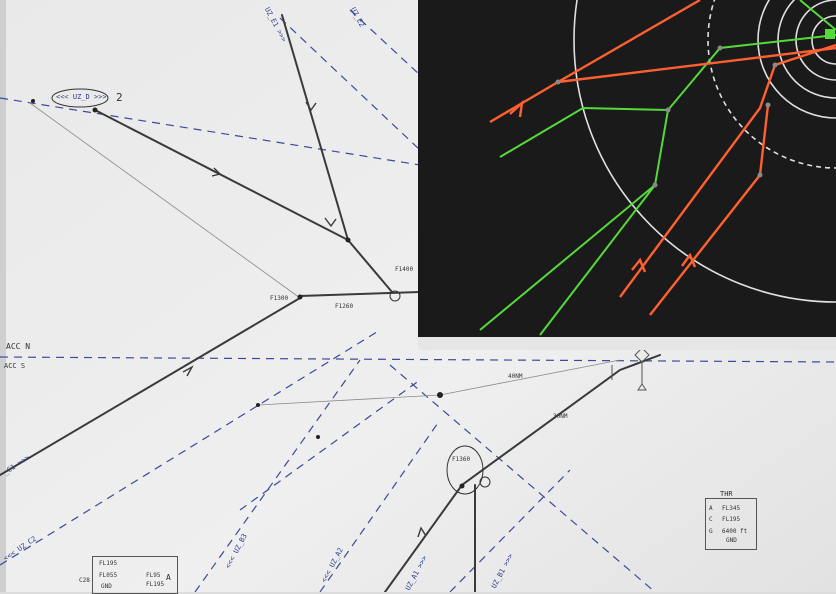  I want to click on bottom-box-row-1: FL195, so click(108, 563).